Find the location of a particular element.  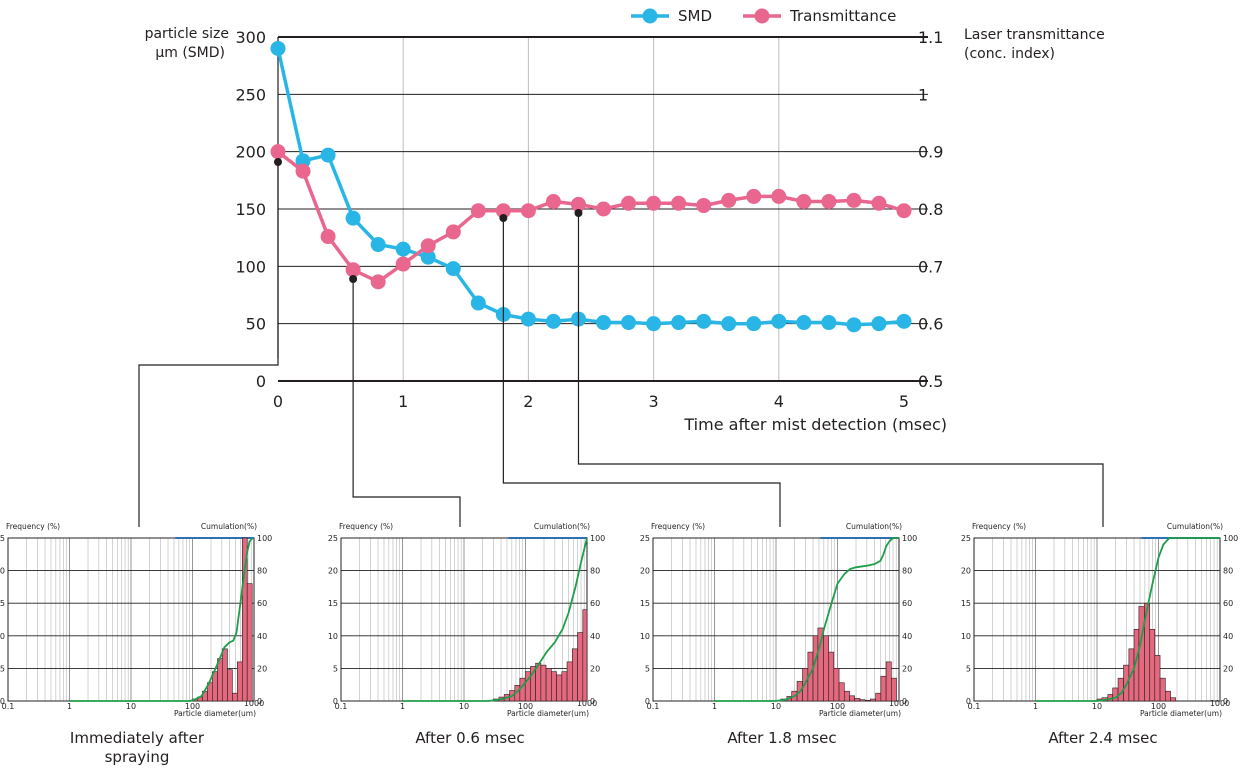

panel-caption: After 2.4 msec is located at coordinates (1102, 738).